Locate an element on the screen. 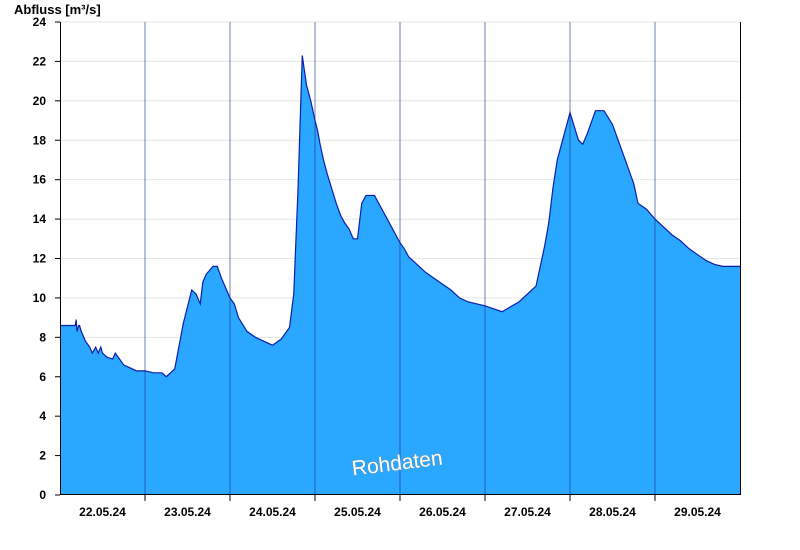 The height and width of the screenshot is (550, 800). x-tick-label: 23.05.24 is located at coordinates (187, 512).